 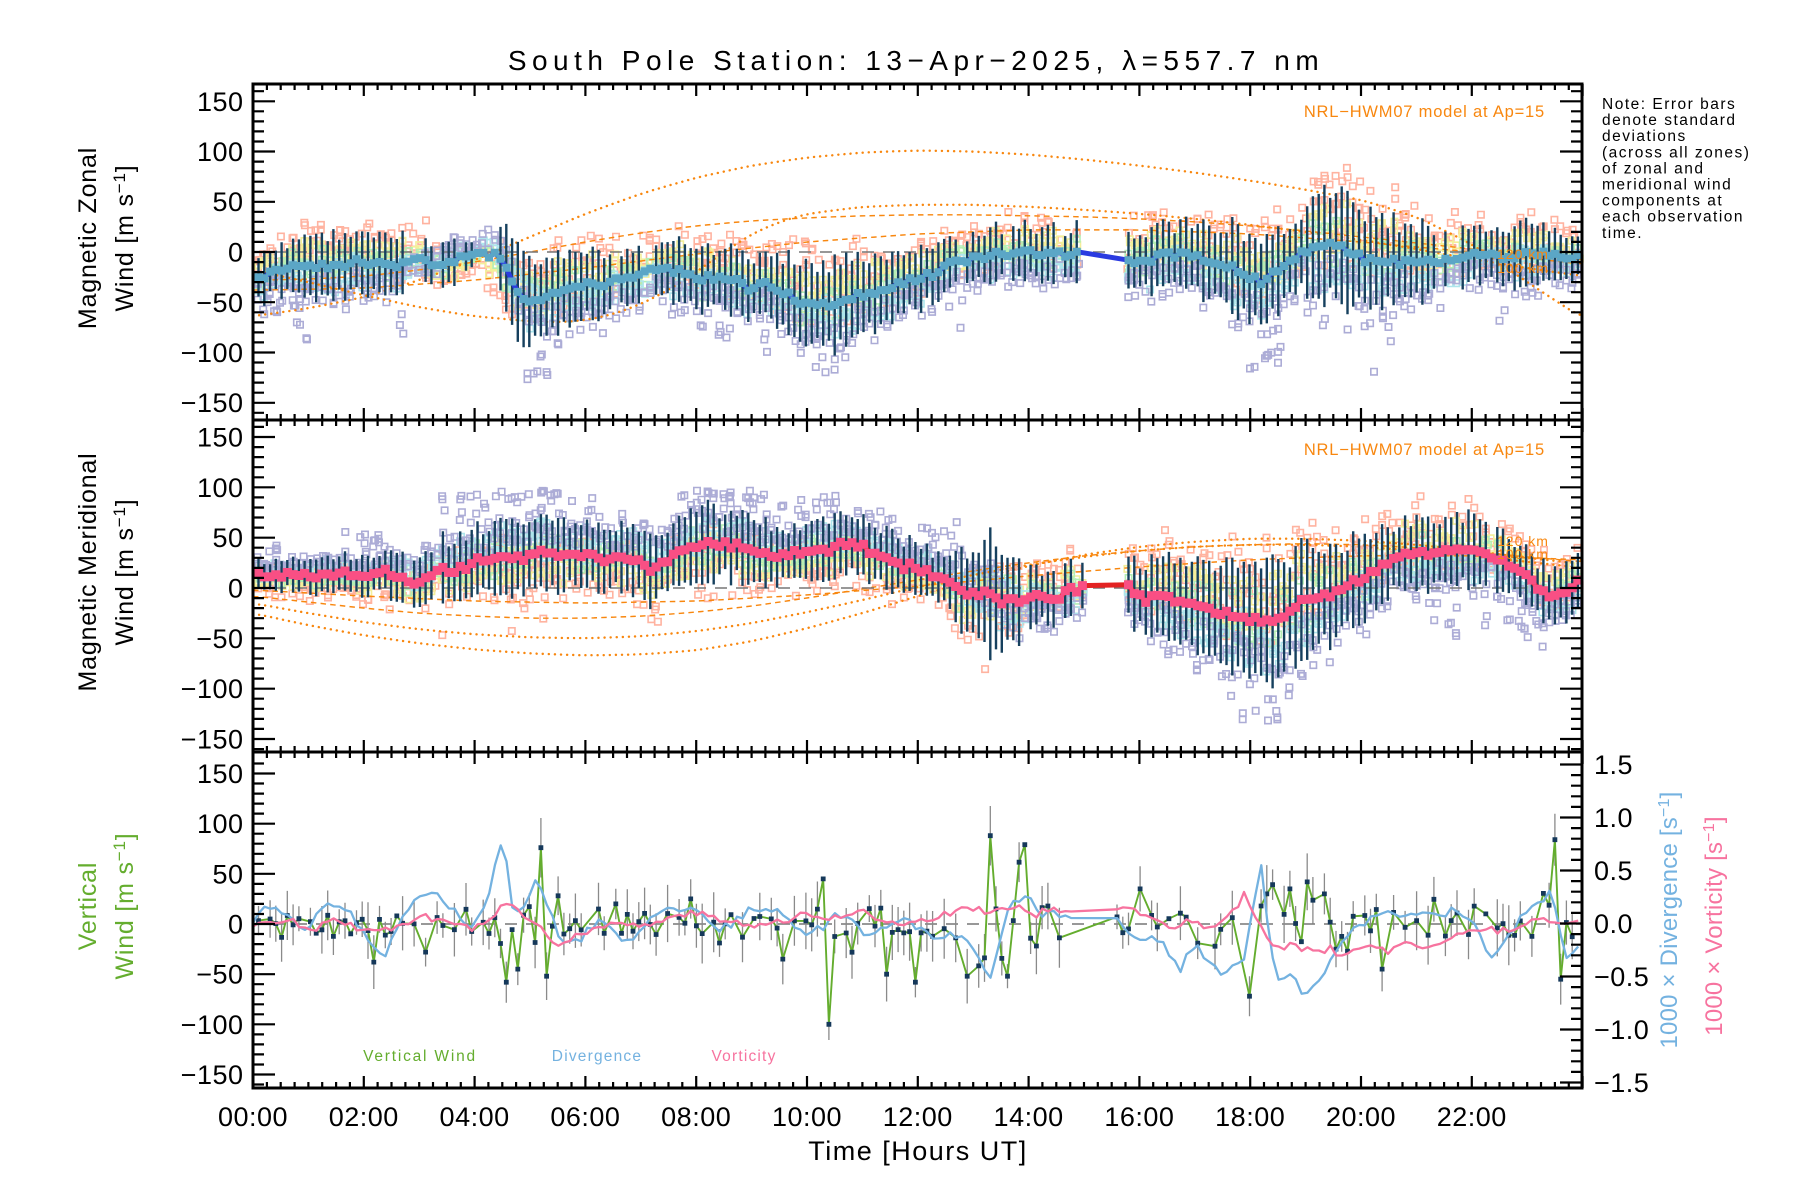 What do you see at coordinates (1613, 818) in the screenshot?
I see `svg-text: 1.0` at bounding box center [1613, 818].